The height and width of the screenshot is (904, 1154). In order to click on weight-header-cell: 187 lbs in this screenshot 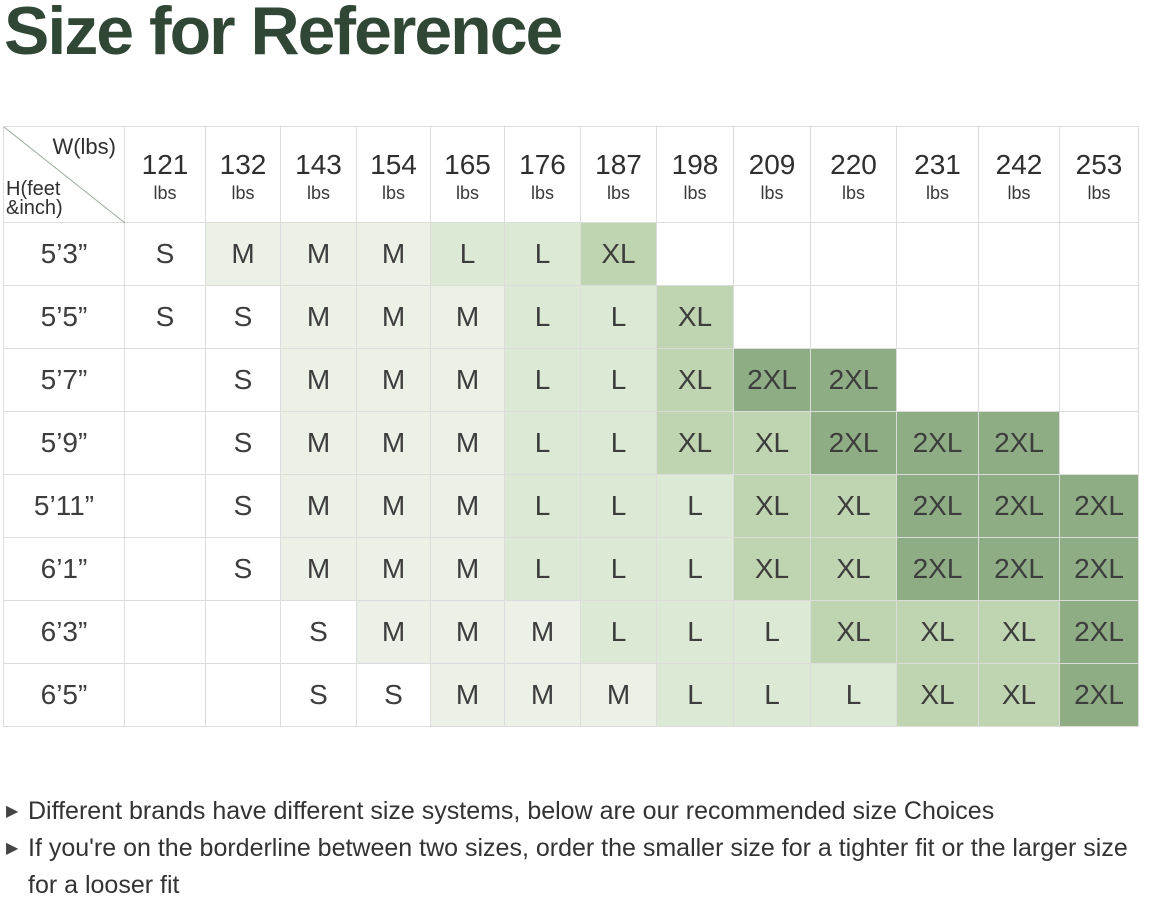, I will do `click(618, 174)`.